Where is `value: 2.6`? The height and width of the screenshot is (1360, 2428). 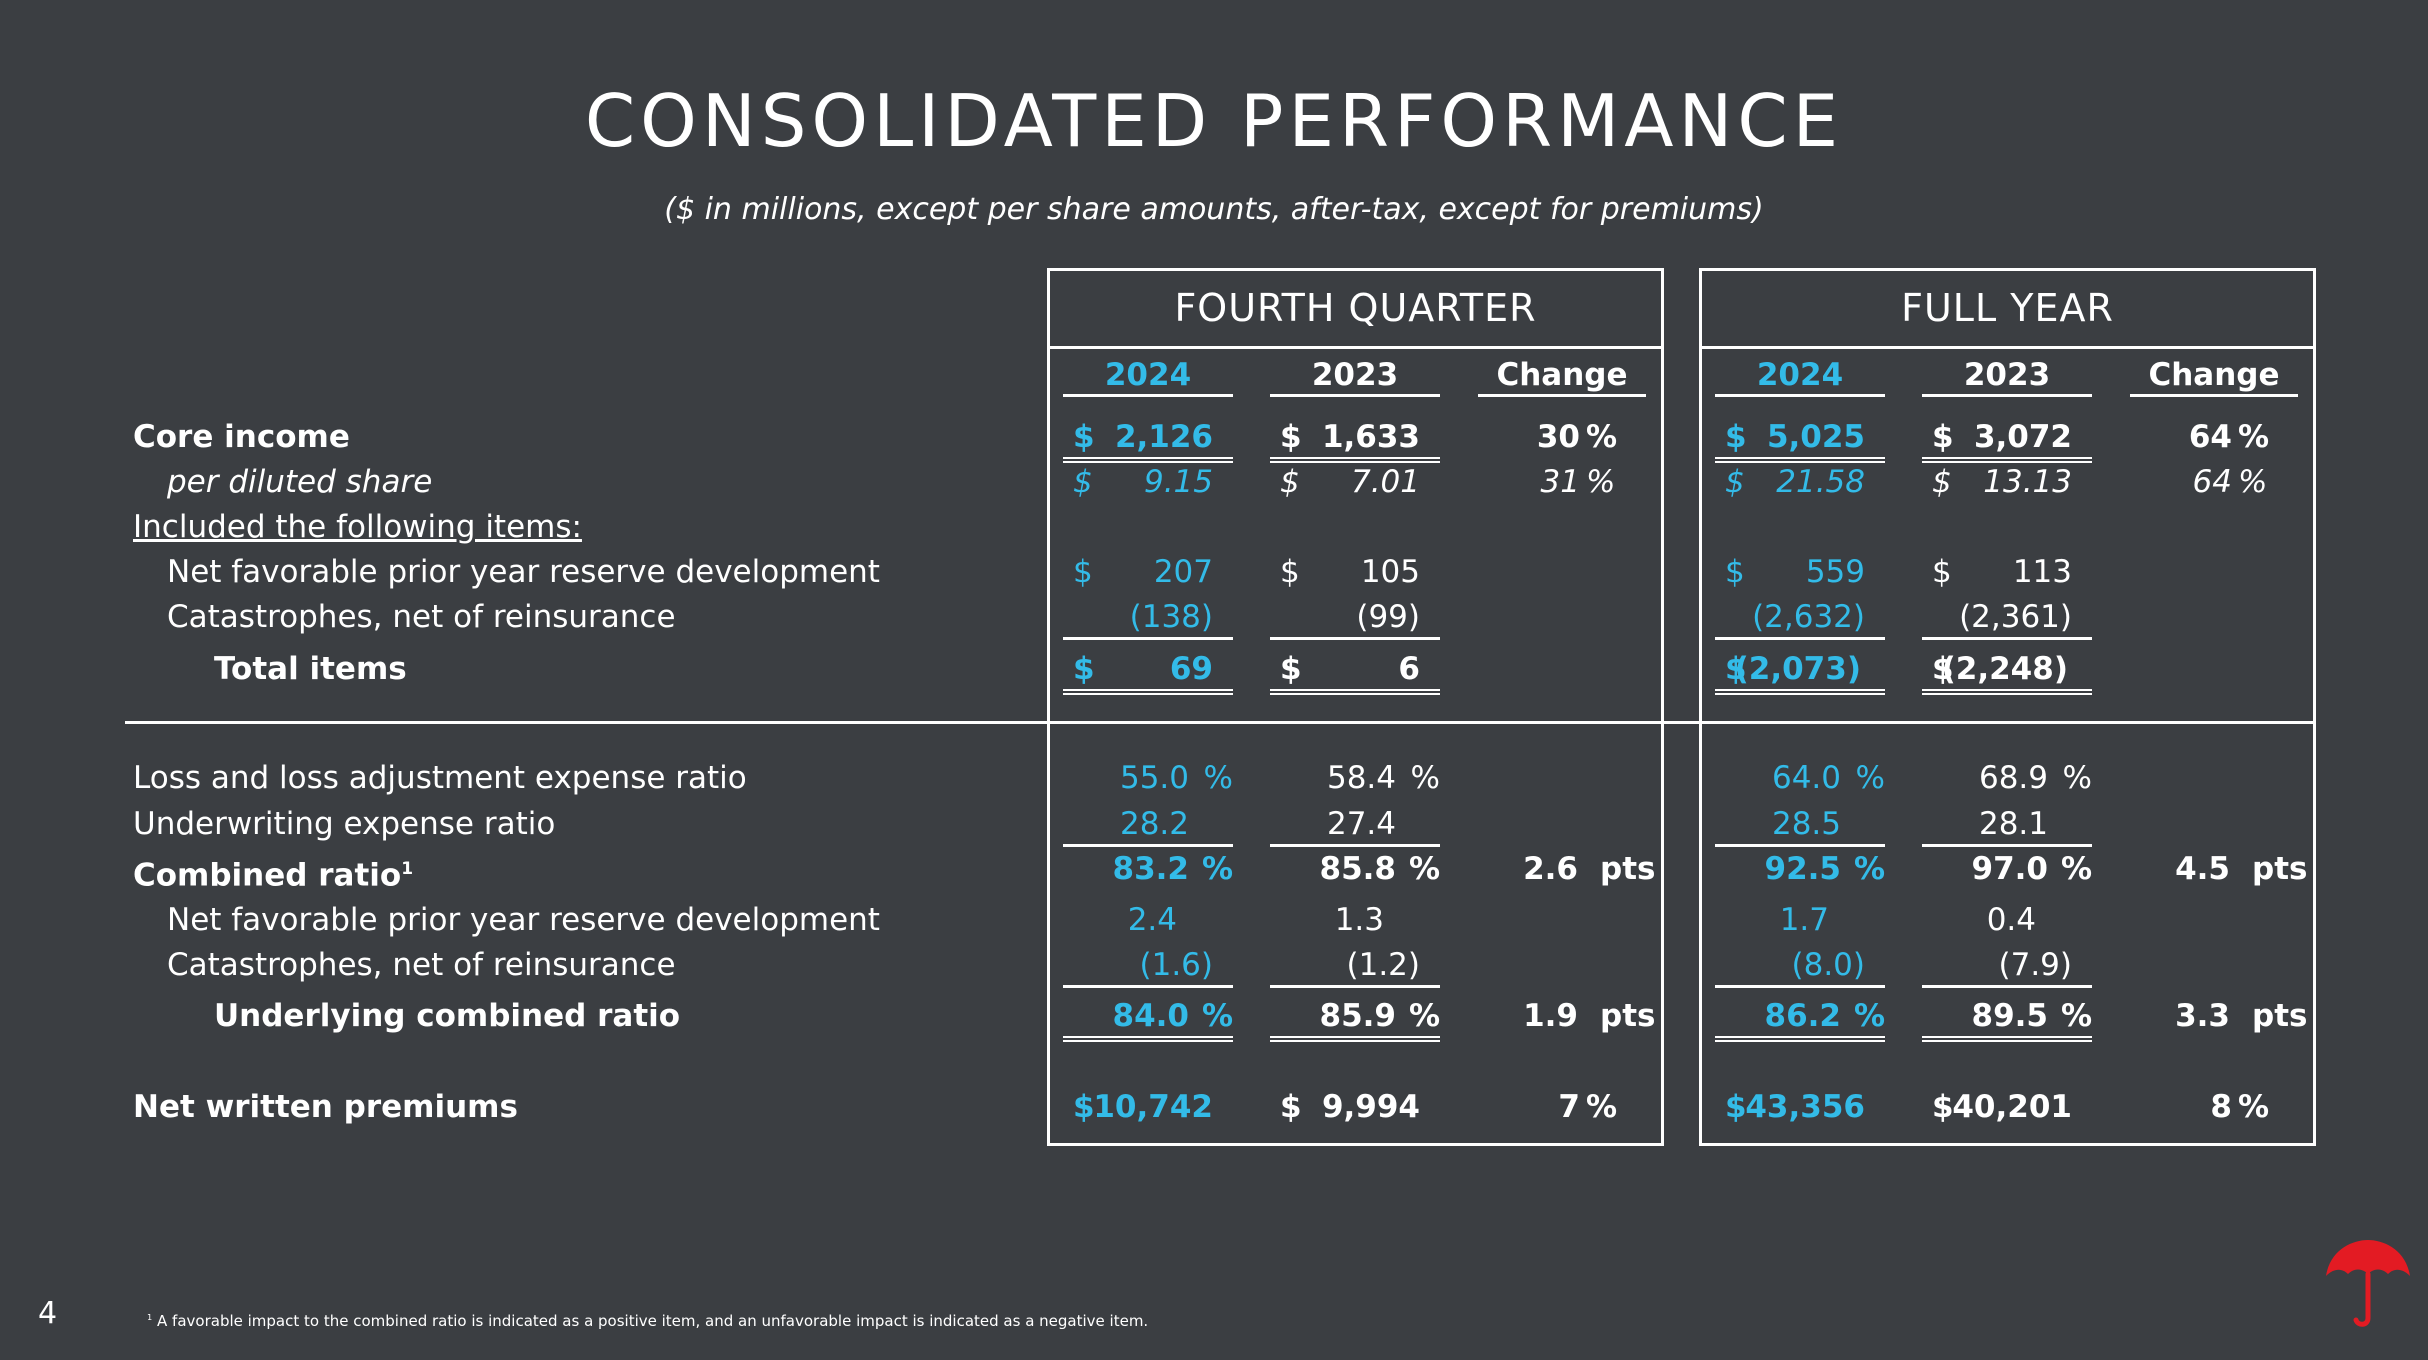
value: 2.6 is located at coordinates (1550, 869).